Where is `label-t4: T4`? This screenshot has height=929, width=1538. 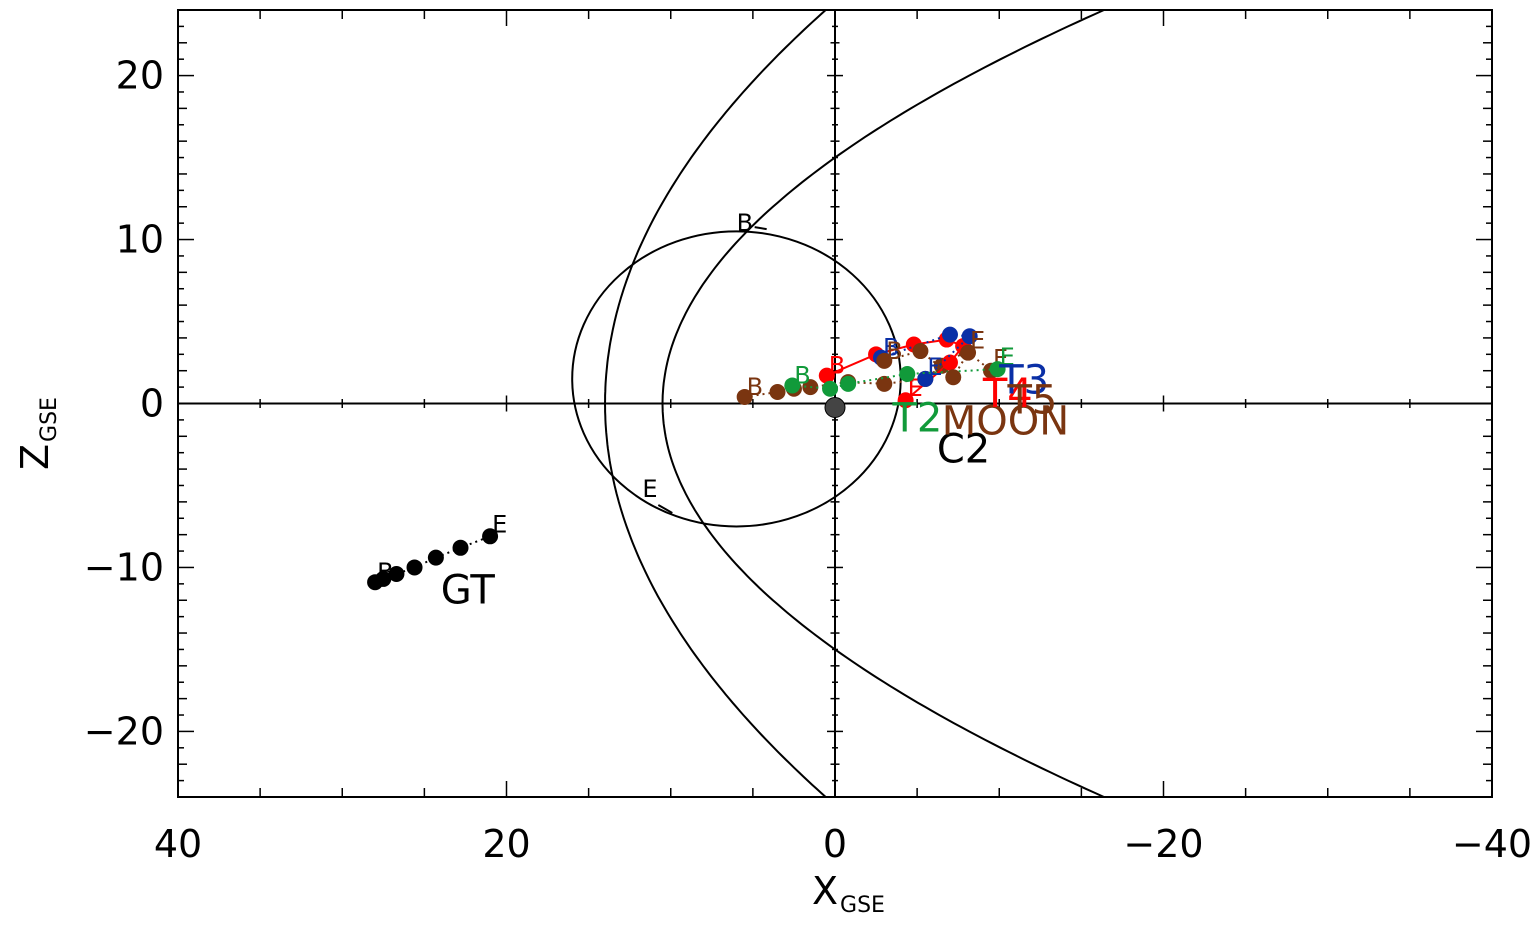 label-t4: T4 is located at coordinates (1007, 394).